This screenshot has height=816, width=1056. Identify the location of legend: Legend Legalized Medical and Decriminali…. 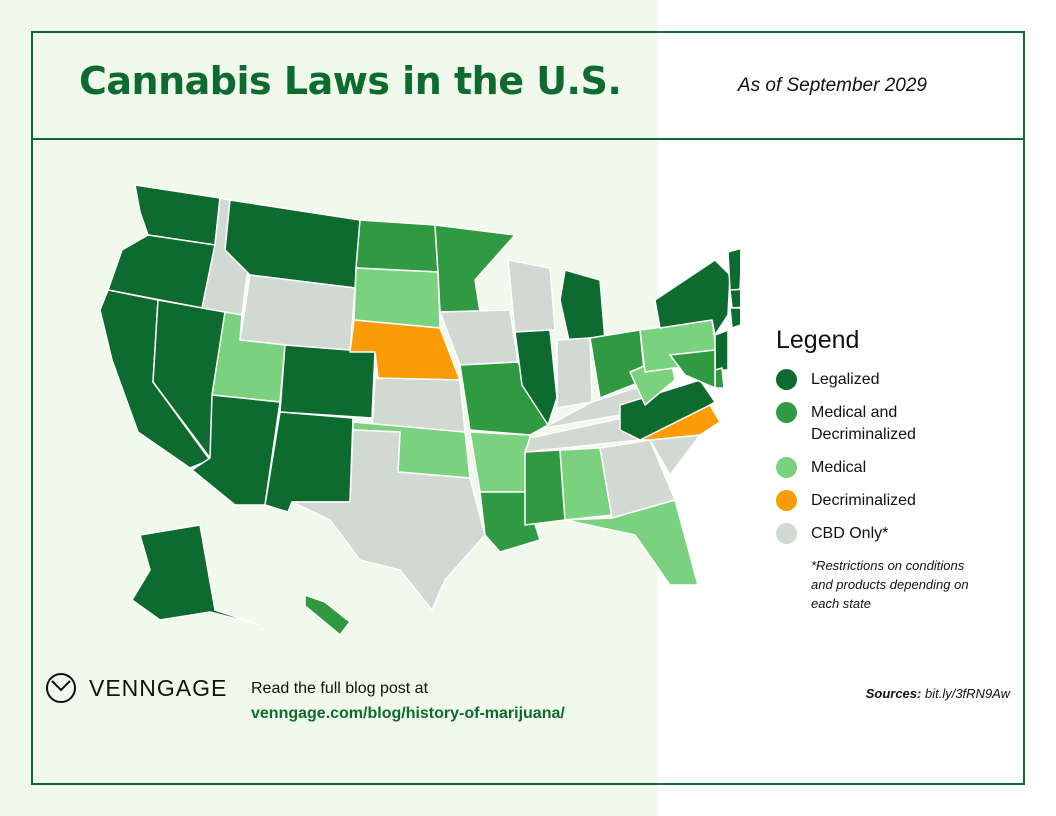
(891, 469).